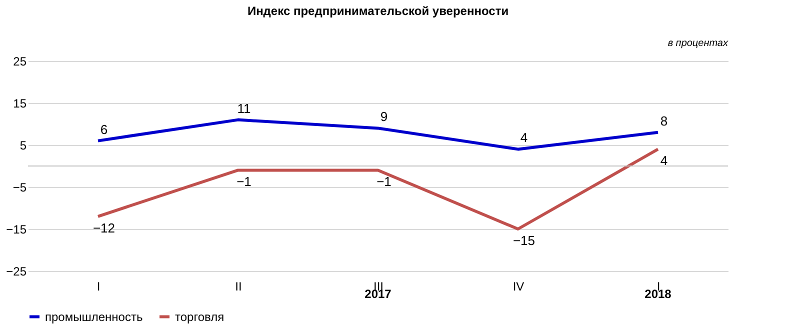 The image size is (800, 325). I want to click on legend-label: промышленность, so click(94, 317).